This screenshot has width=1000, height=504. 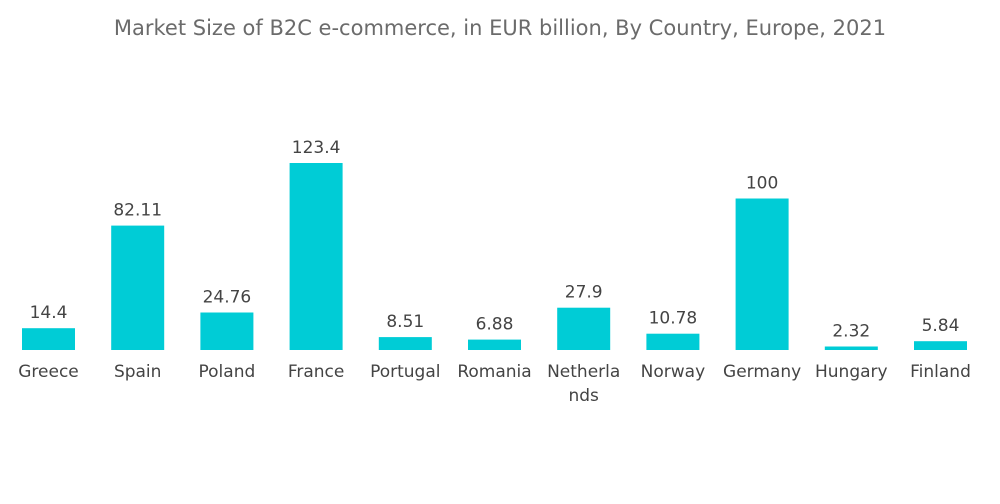 I want to click on value-label-germany: 100, so click(x=762, y=184).